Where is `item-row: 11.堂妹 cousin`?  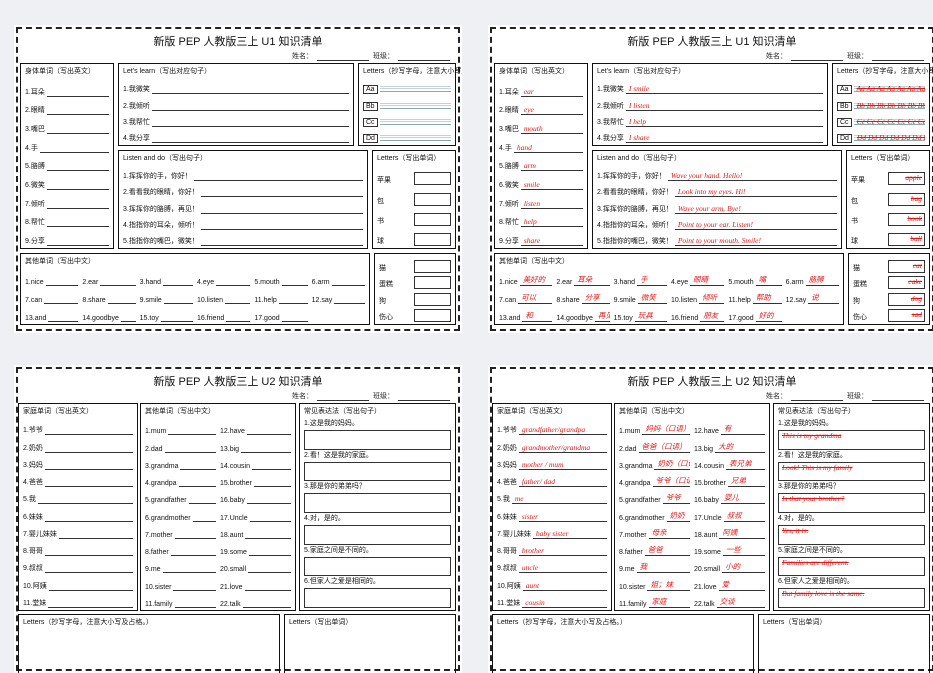
item-row: 11.堂妹 cousin is located at coordinates (552, 599).